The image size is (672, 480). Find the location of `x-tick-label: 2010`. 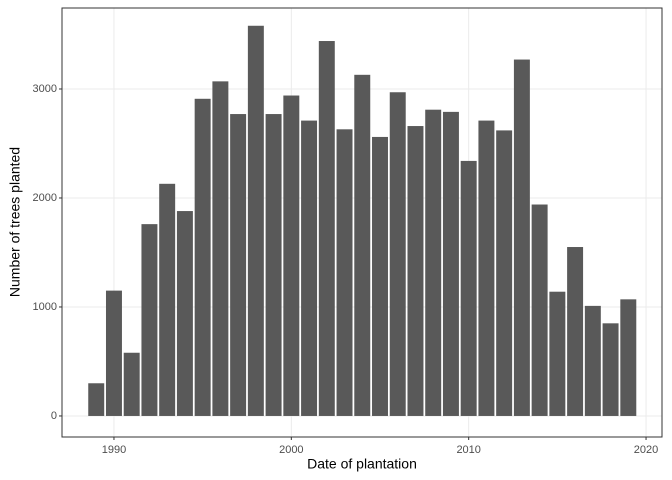

x-tick-label: 2010 is located at coordinates (468, 450).